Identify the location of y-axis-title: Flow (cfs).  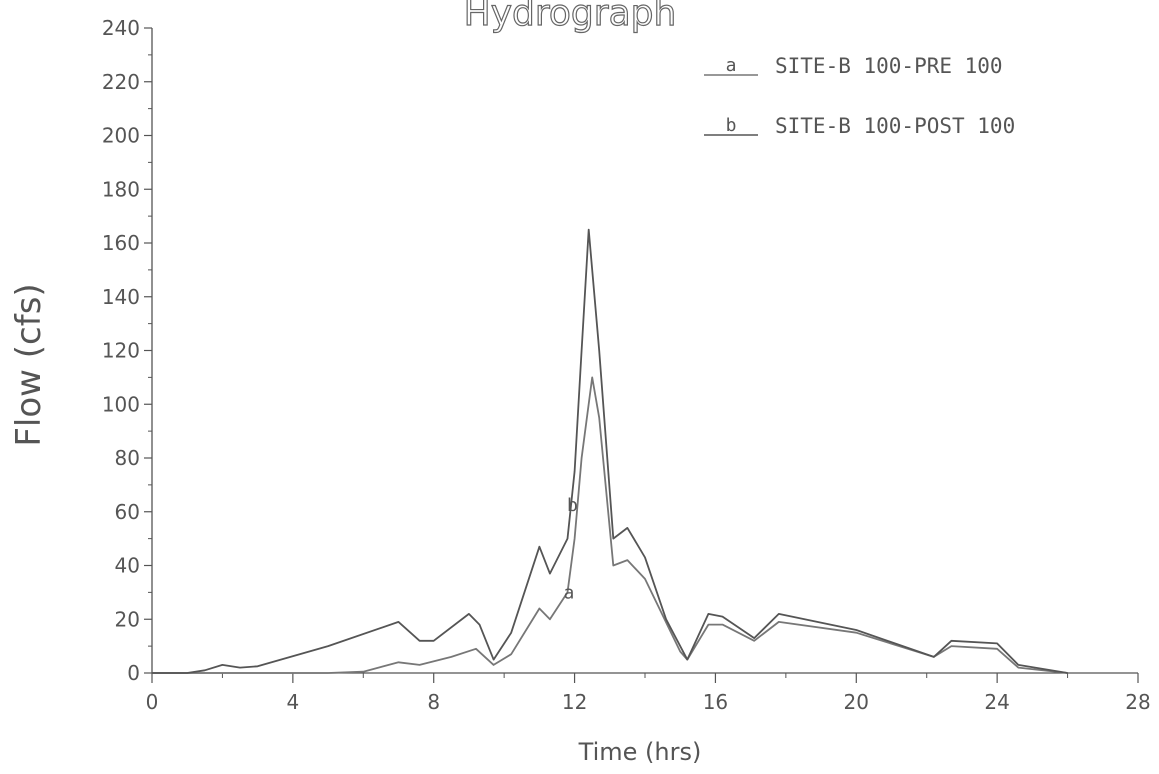
(29, 364).